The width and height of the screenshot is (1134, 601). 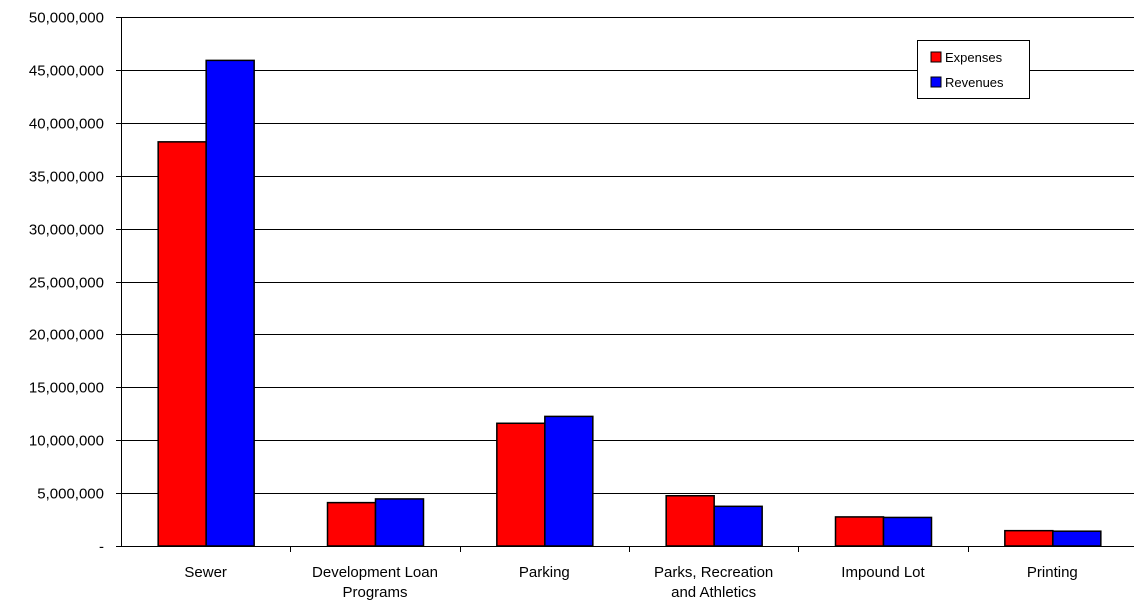 I want to click on x-category-label: Parking, so click(x=544, y=572).